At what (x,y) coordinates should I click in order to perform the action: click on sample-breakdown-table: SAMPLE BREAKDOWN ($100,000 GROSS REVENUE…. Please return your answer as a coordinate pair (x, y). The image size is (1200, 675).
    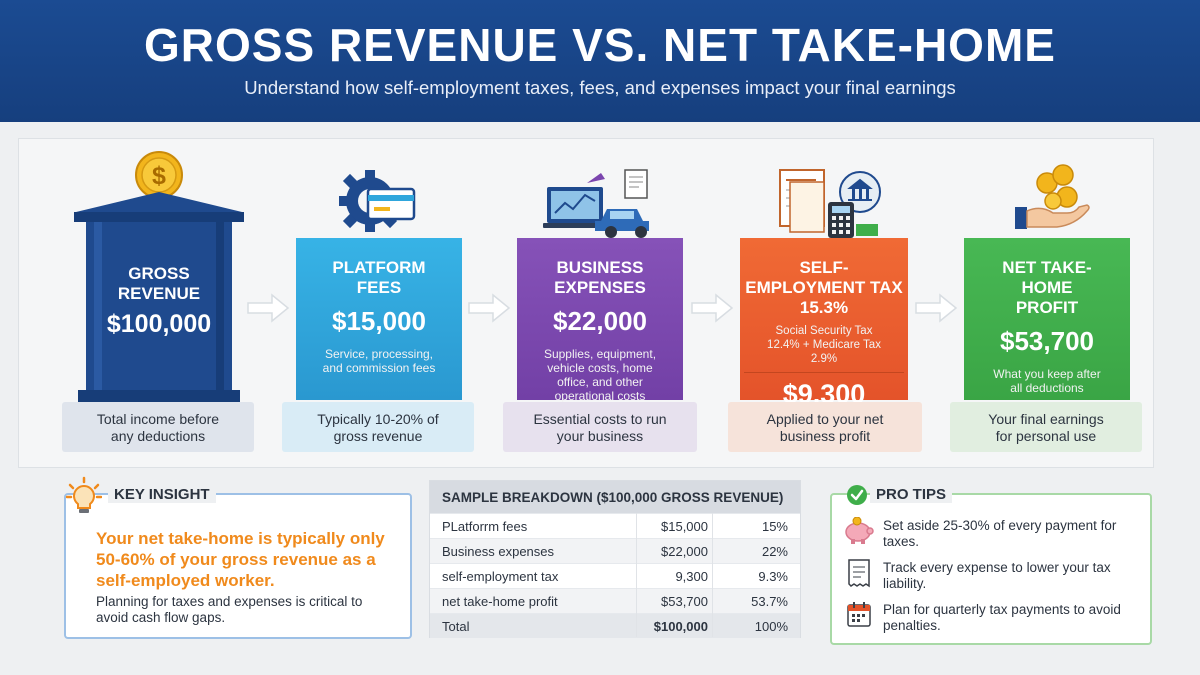
    Looking at the image, I should click on (615, 559).